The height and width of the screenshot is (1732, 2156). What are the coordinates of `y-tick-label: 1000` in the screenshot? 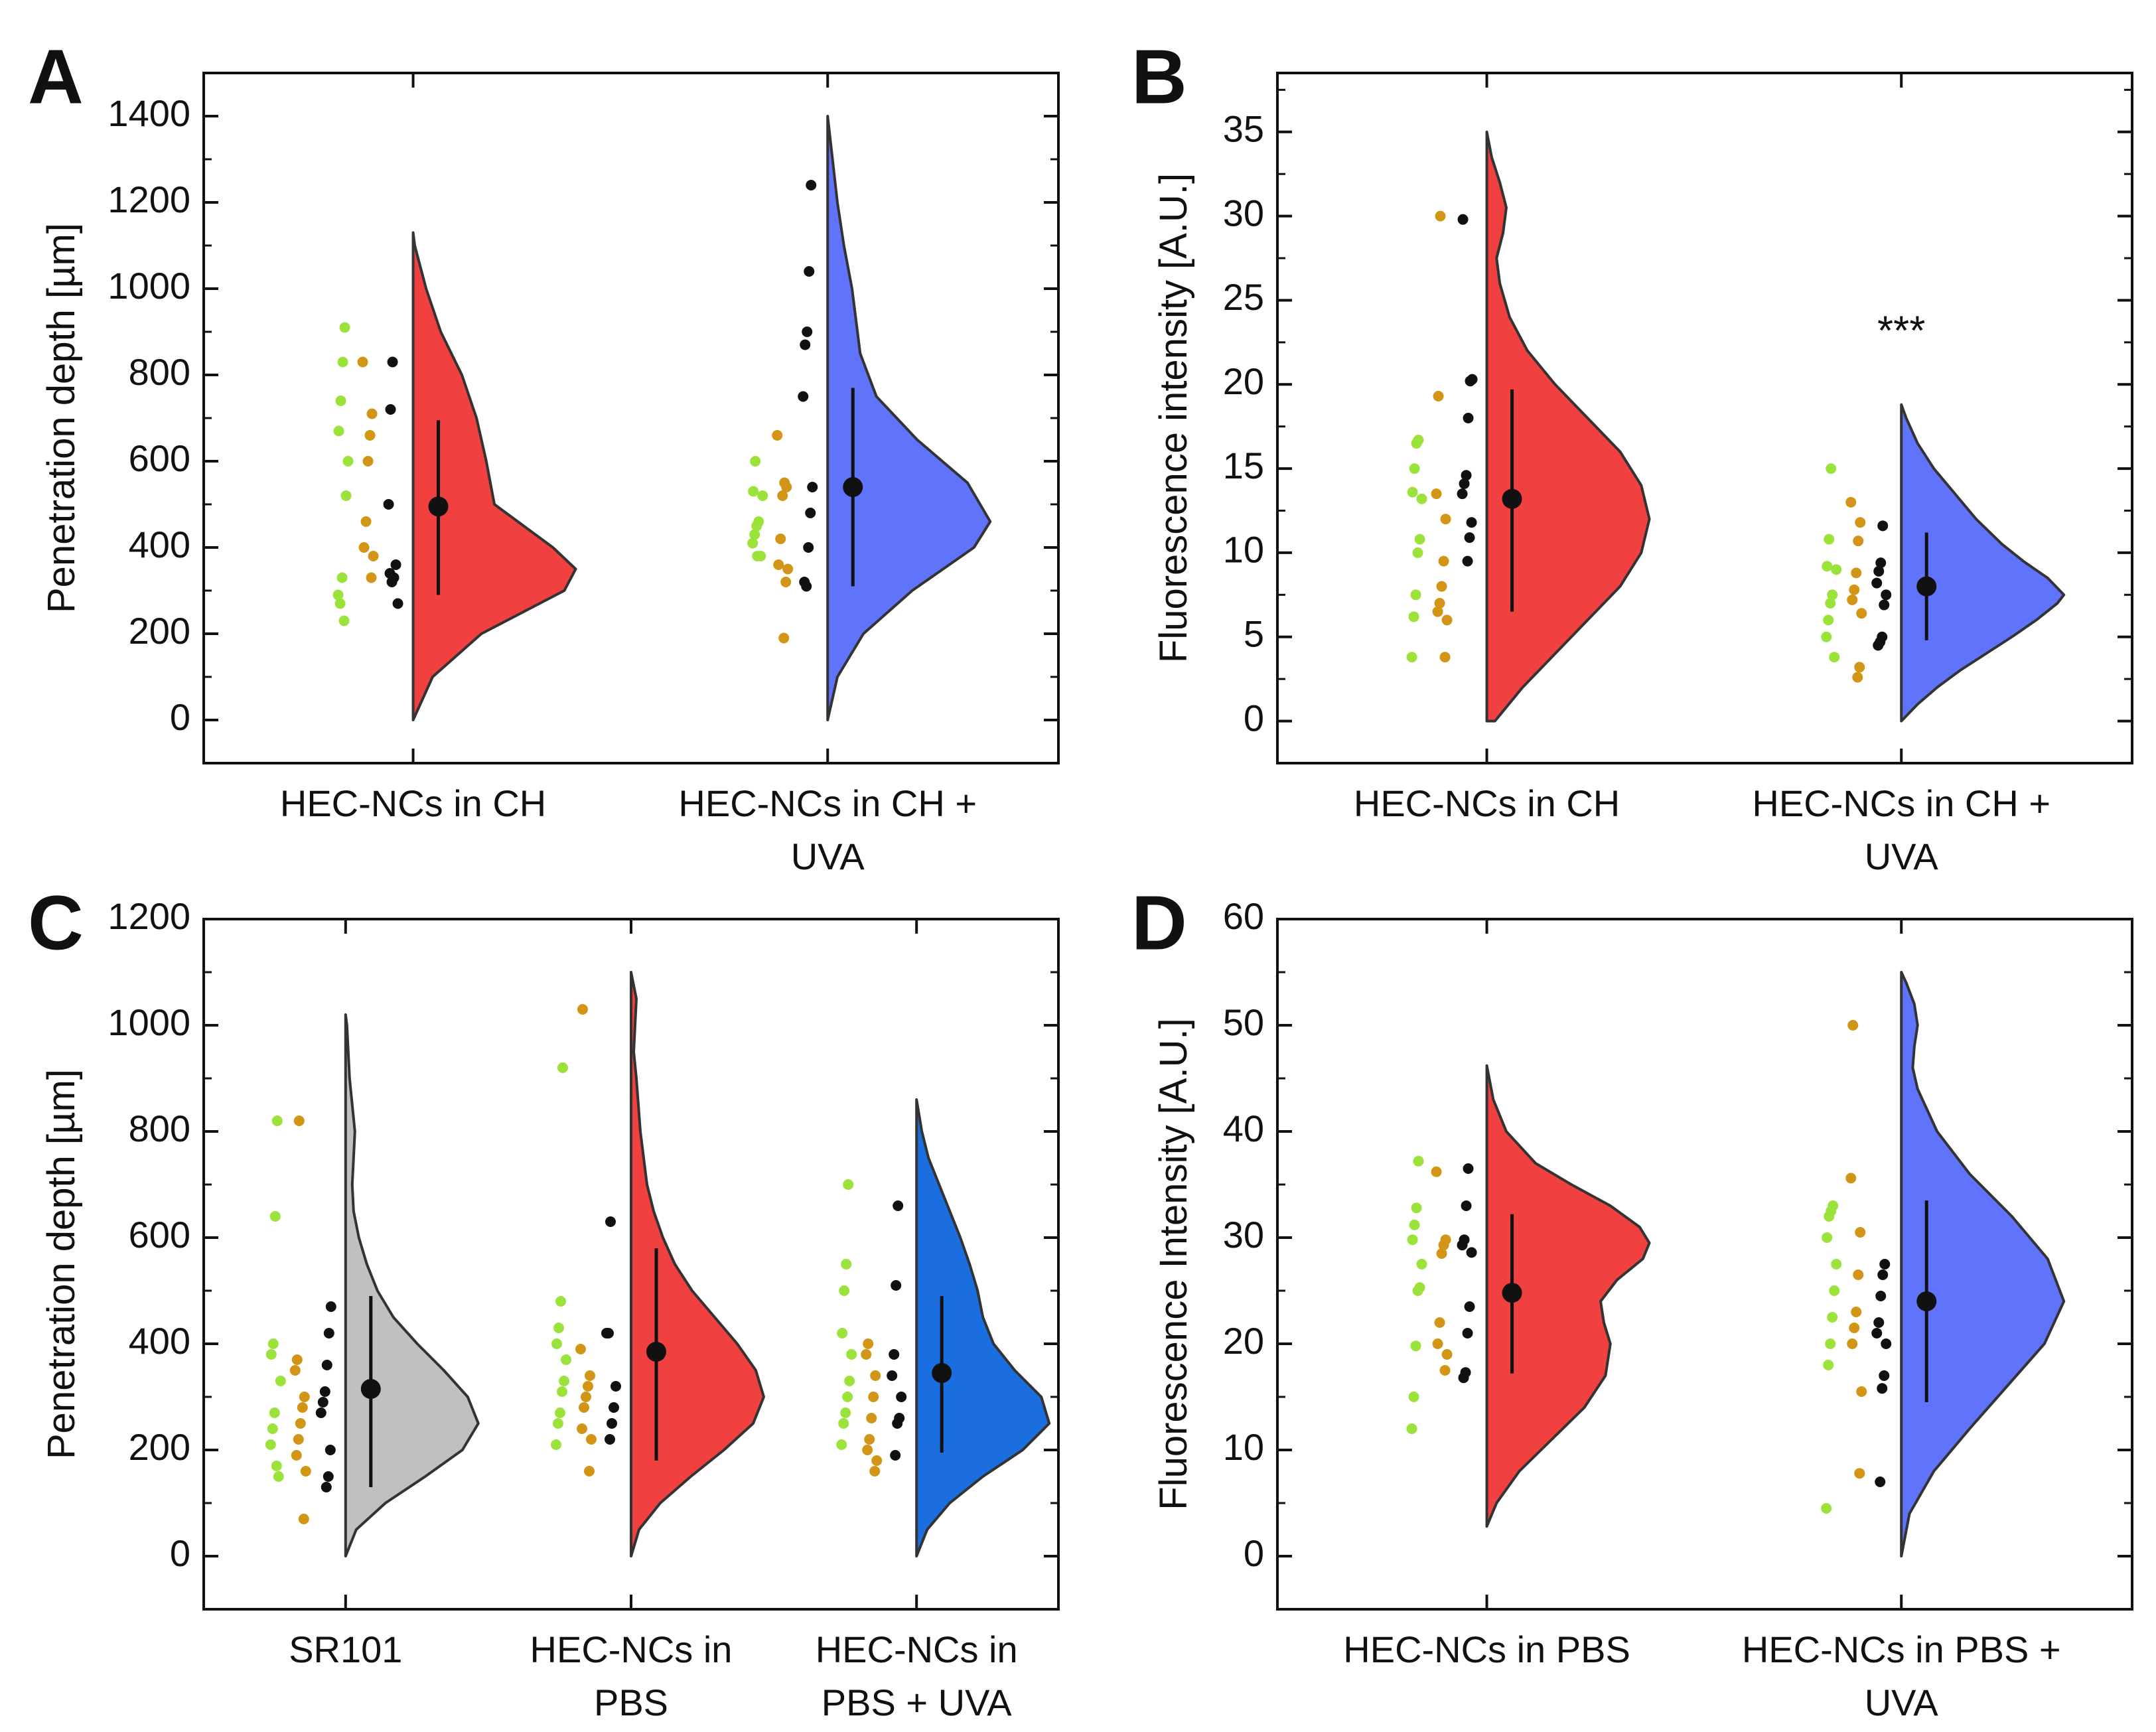 It's located at (149, 286).